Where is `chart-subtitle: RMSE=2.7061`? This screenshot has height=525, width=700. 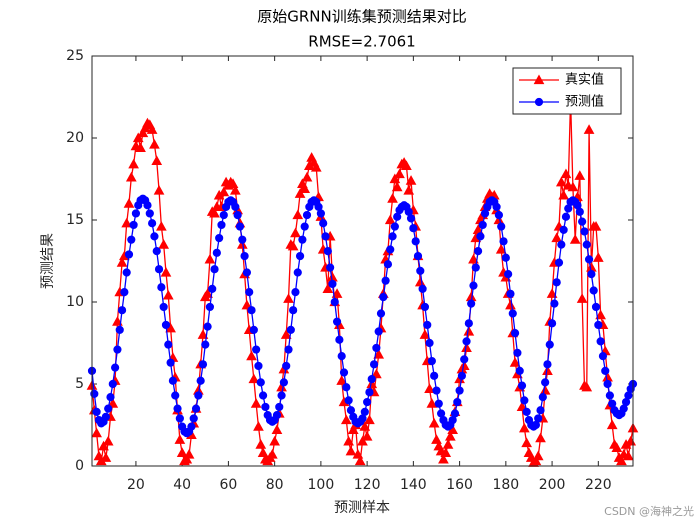 chart-subtitle: RMSE=2.7061 is located at coordinates (361, 42).